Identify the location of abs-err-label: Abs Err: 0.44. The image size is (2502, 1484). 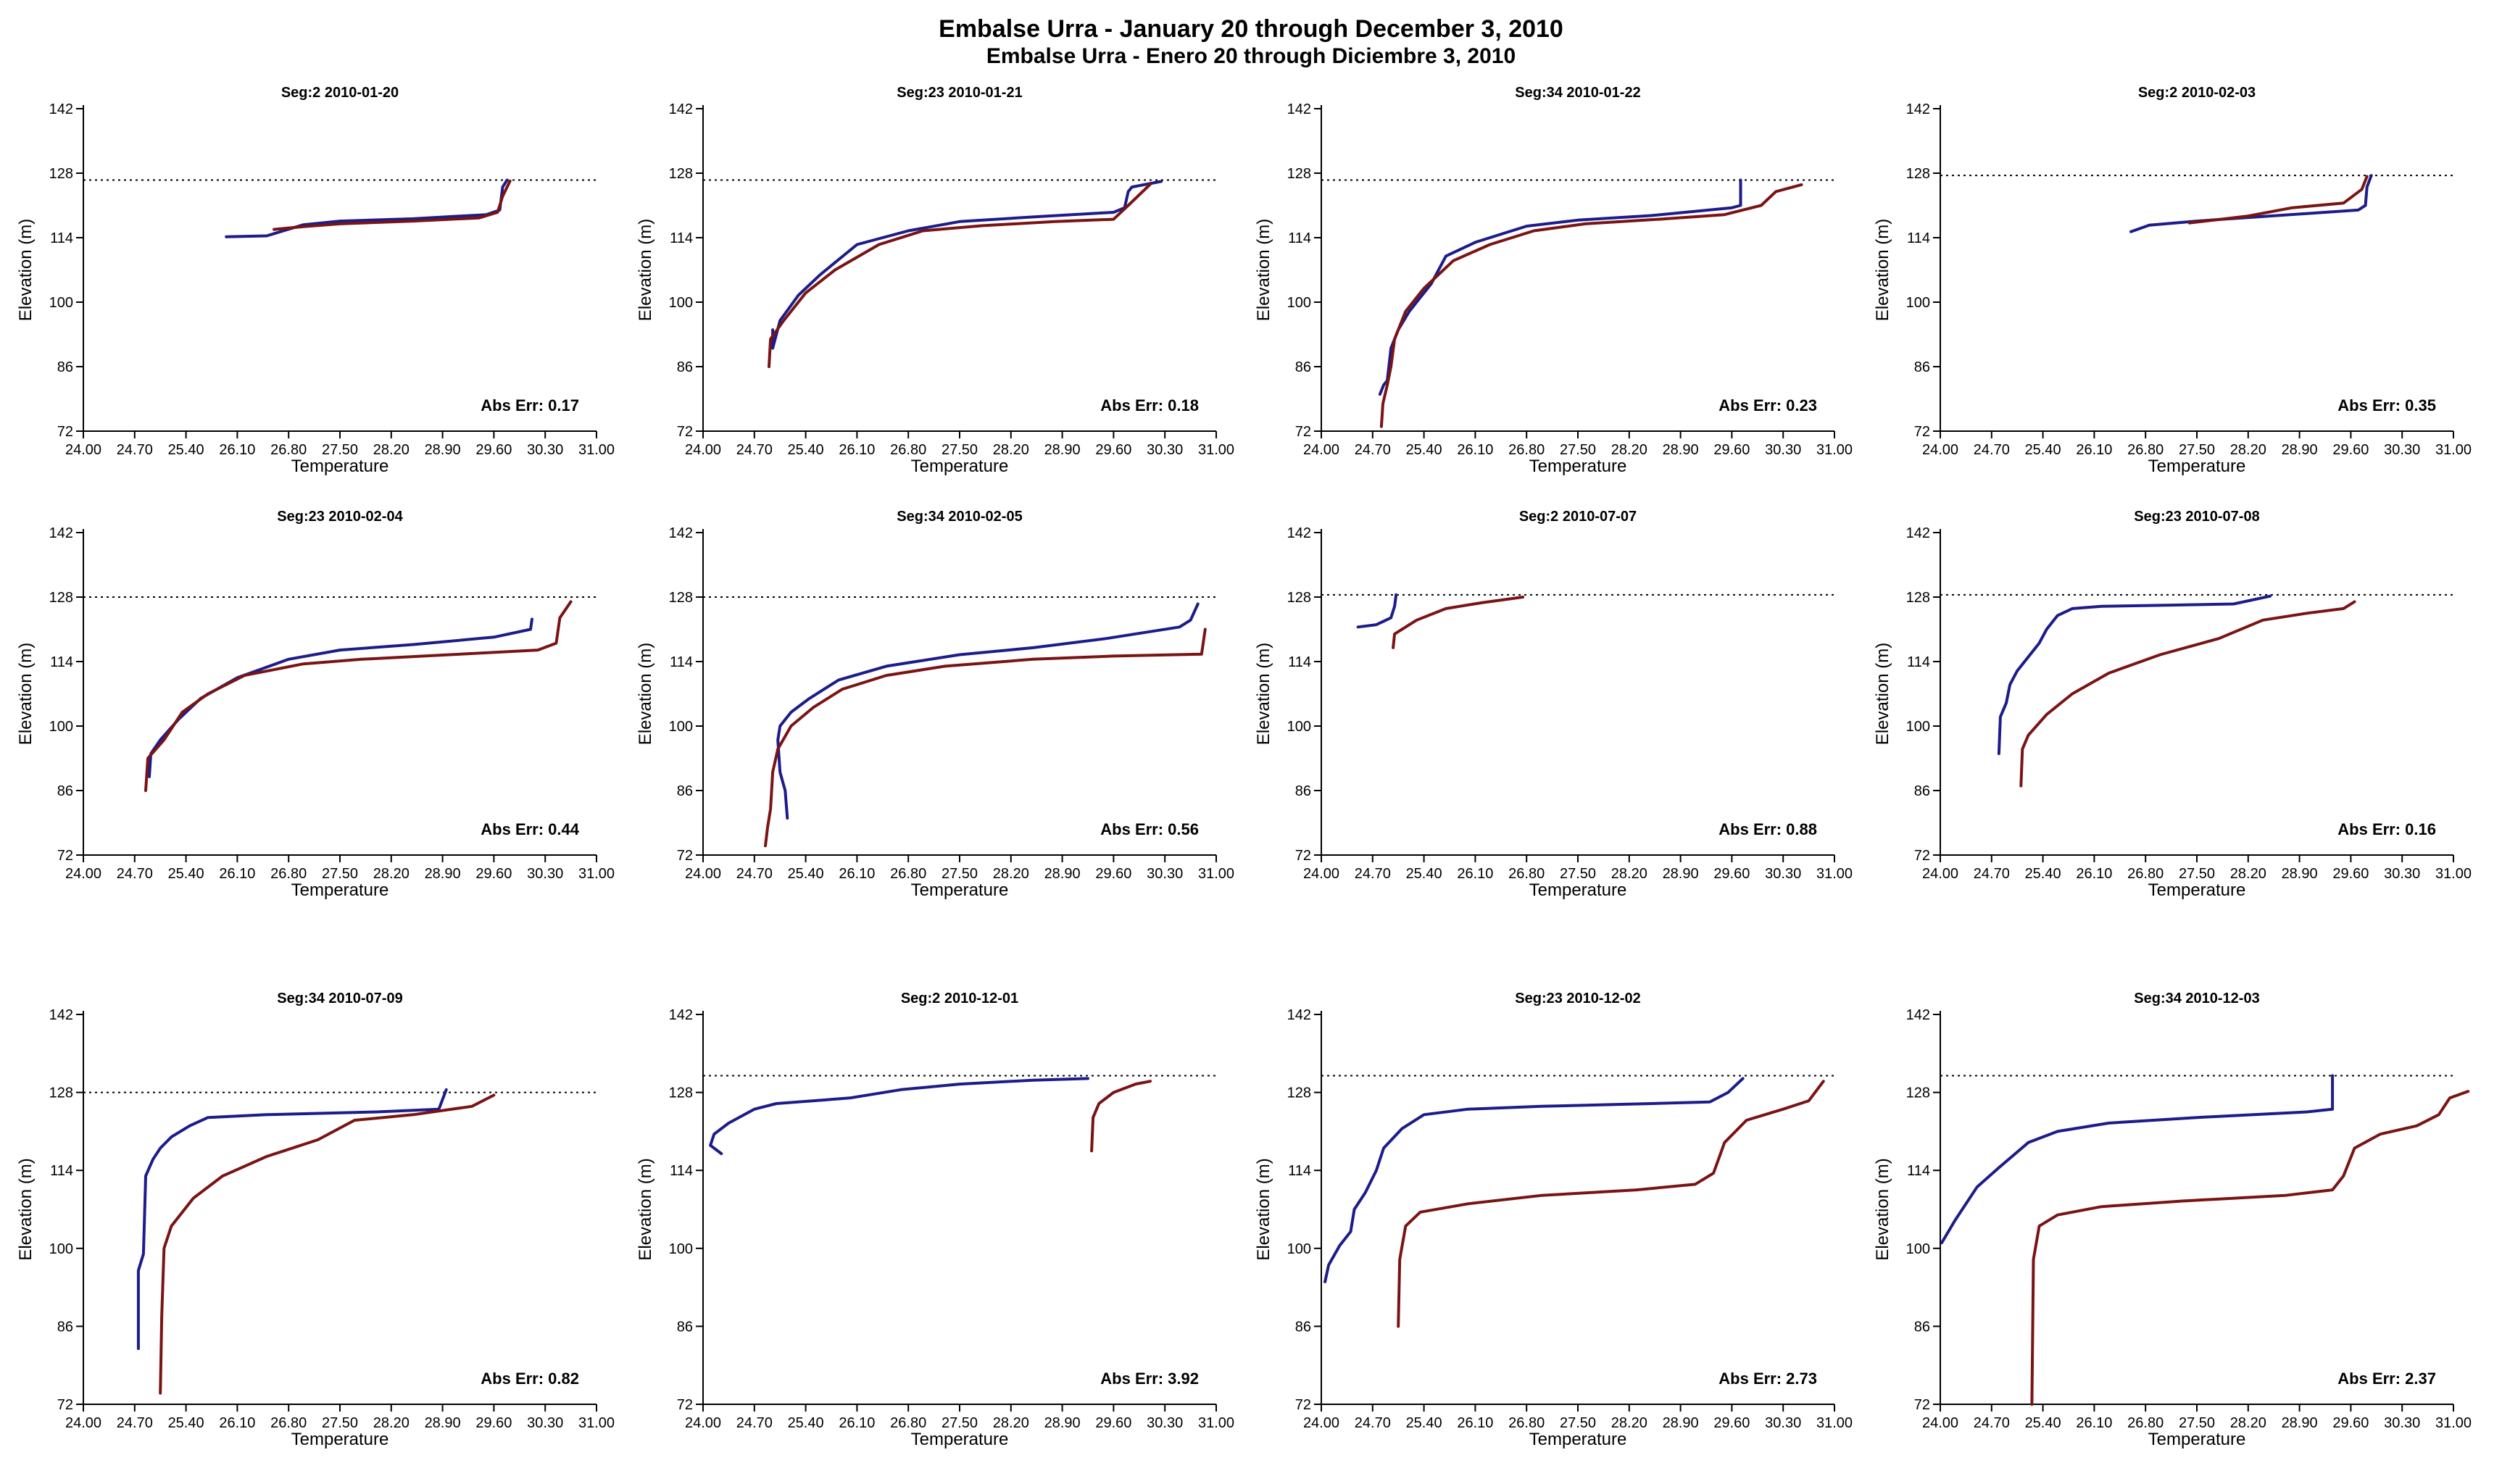
(530, 829).